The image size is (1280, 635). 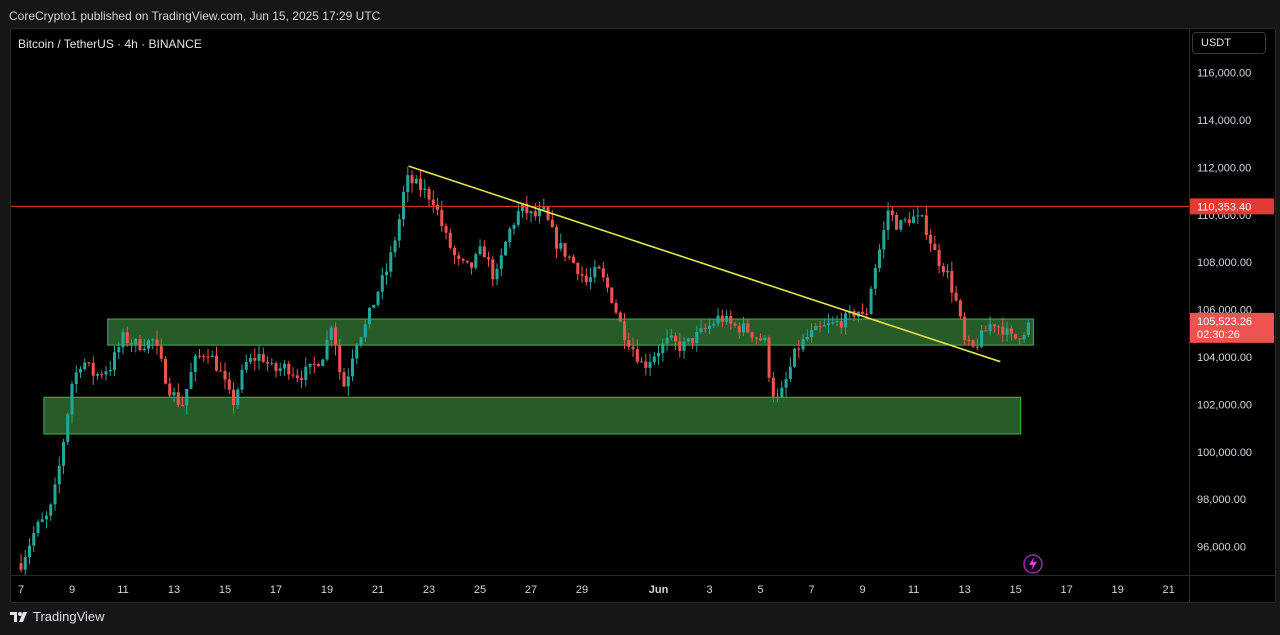 I want to click on currency-selector: USDT, so click(x=1229, y=43).